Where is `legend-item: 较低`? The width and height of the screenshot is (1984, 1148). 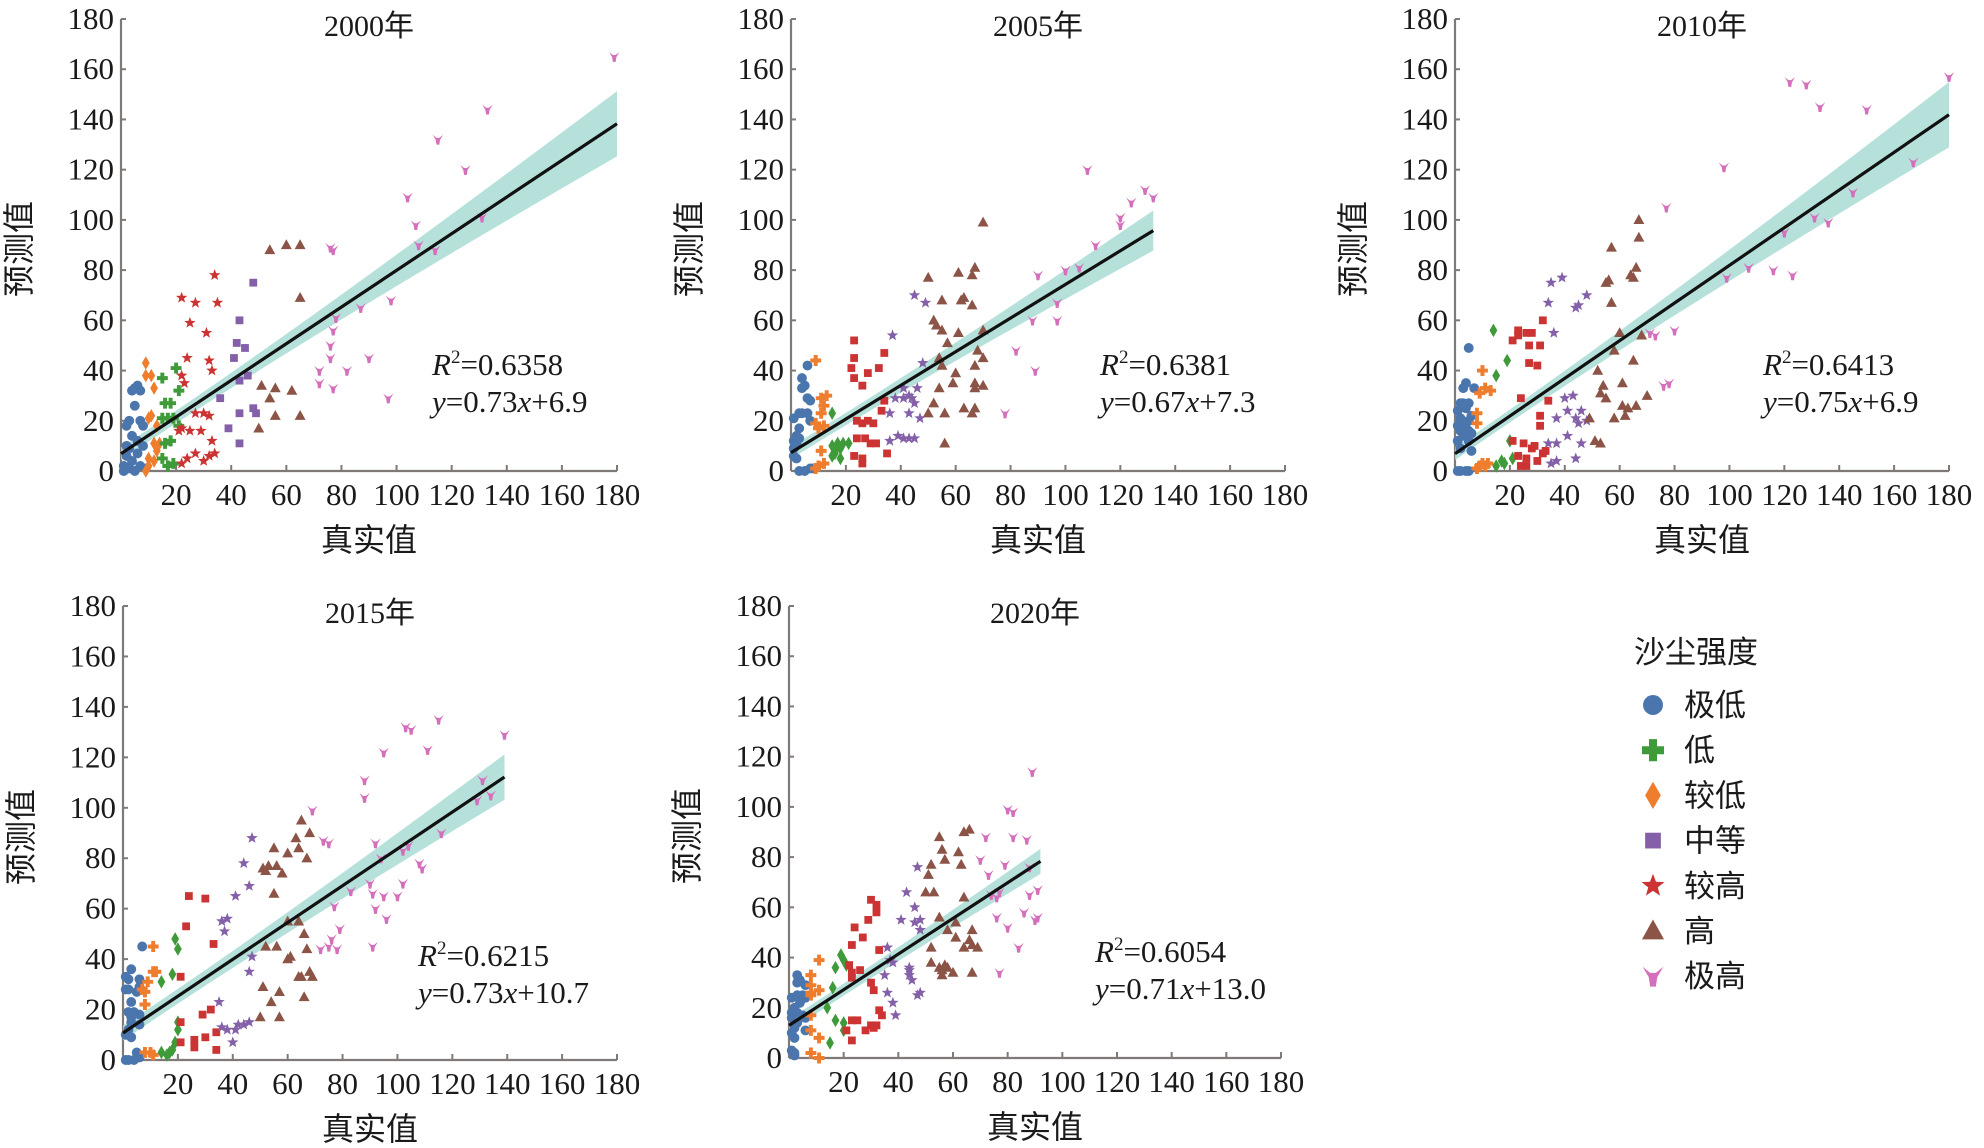
legend-item: 较低 is located at coordinates (1695, 795).